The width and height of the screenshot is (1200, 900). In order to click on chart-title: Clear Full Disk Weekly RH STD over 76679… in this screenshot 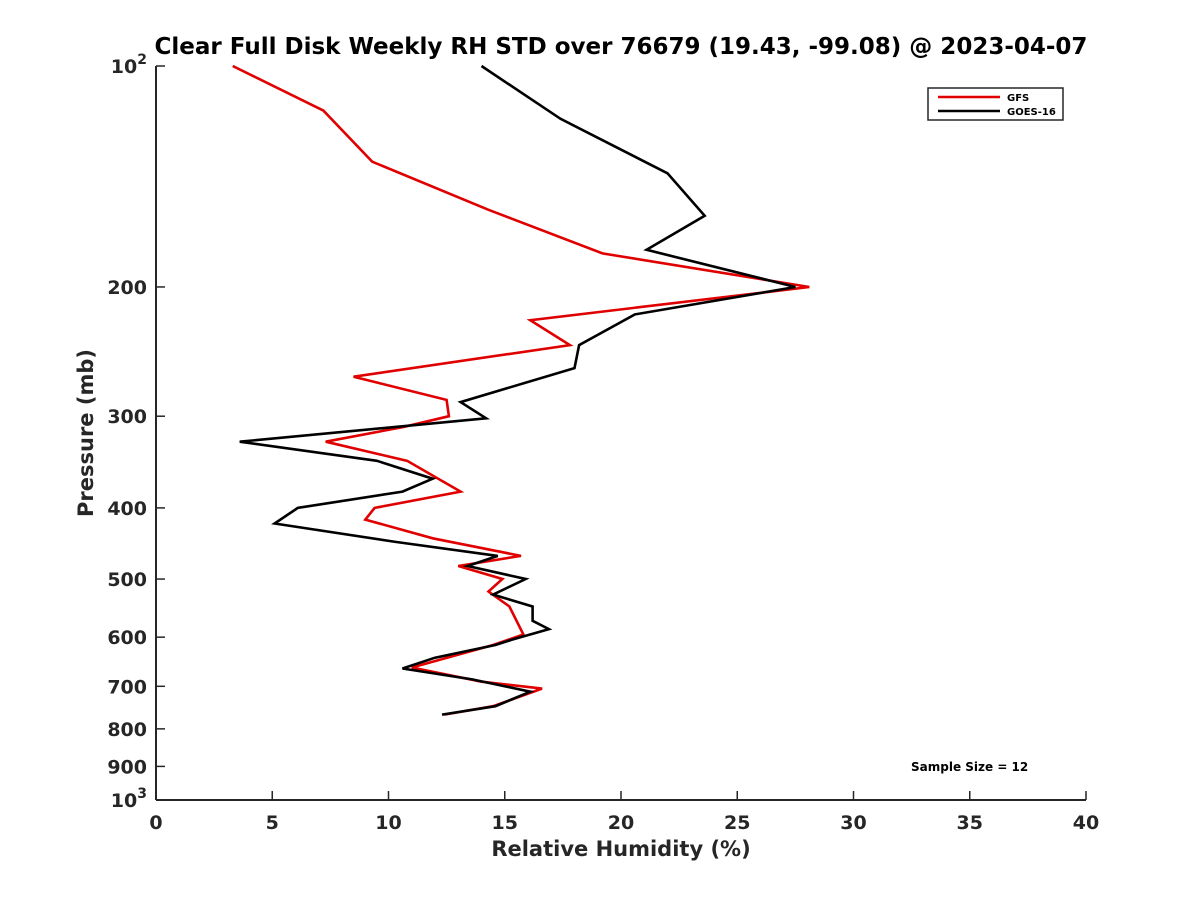, I will do `click(621, 47)`.